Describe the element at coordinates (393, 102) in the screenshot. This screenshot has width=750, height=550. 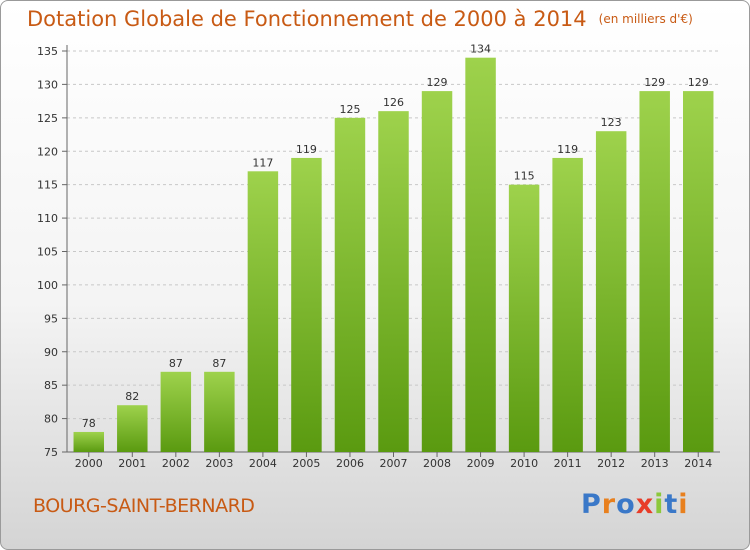
I see `bar-value-label: 126` at that location.